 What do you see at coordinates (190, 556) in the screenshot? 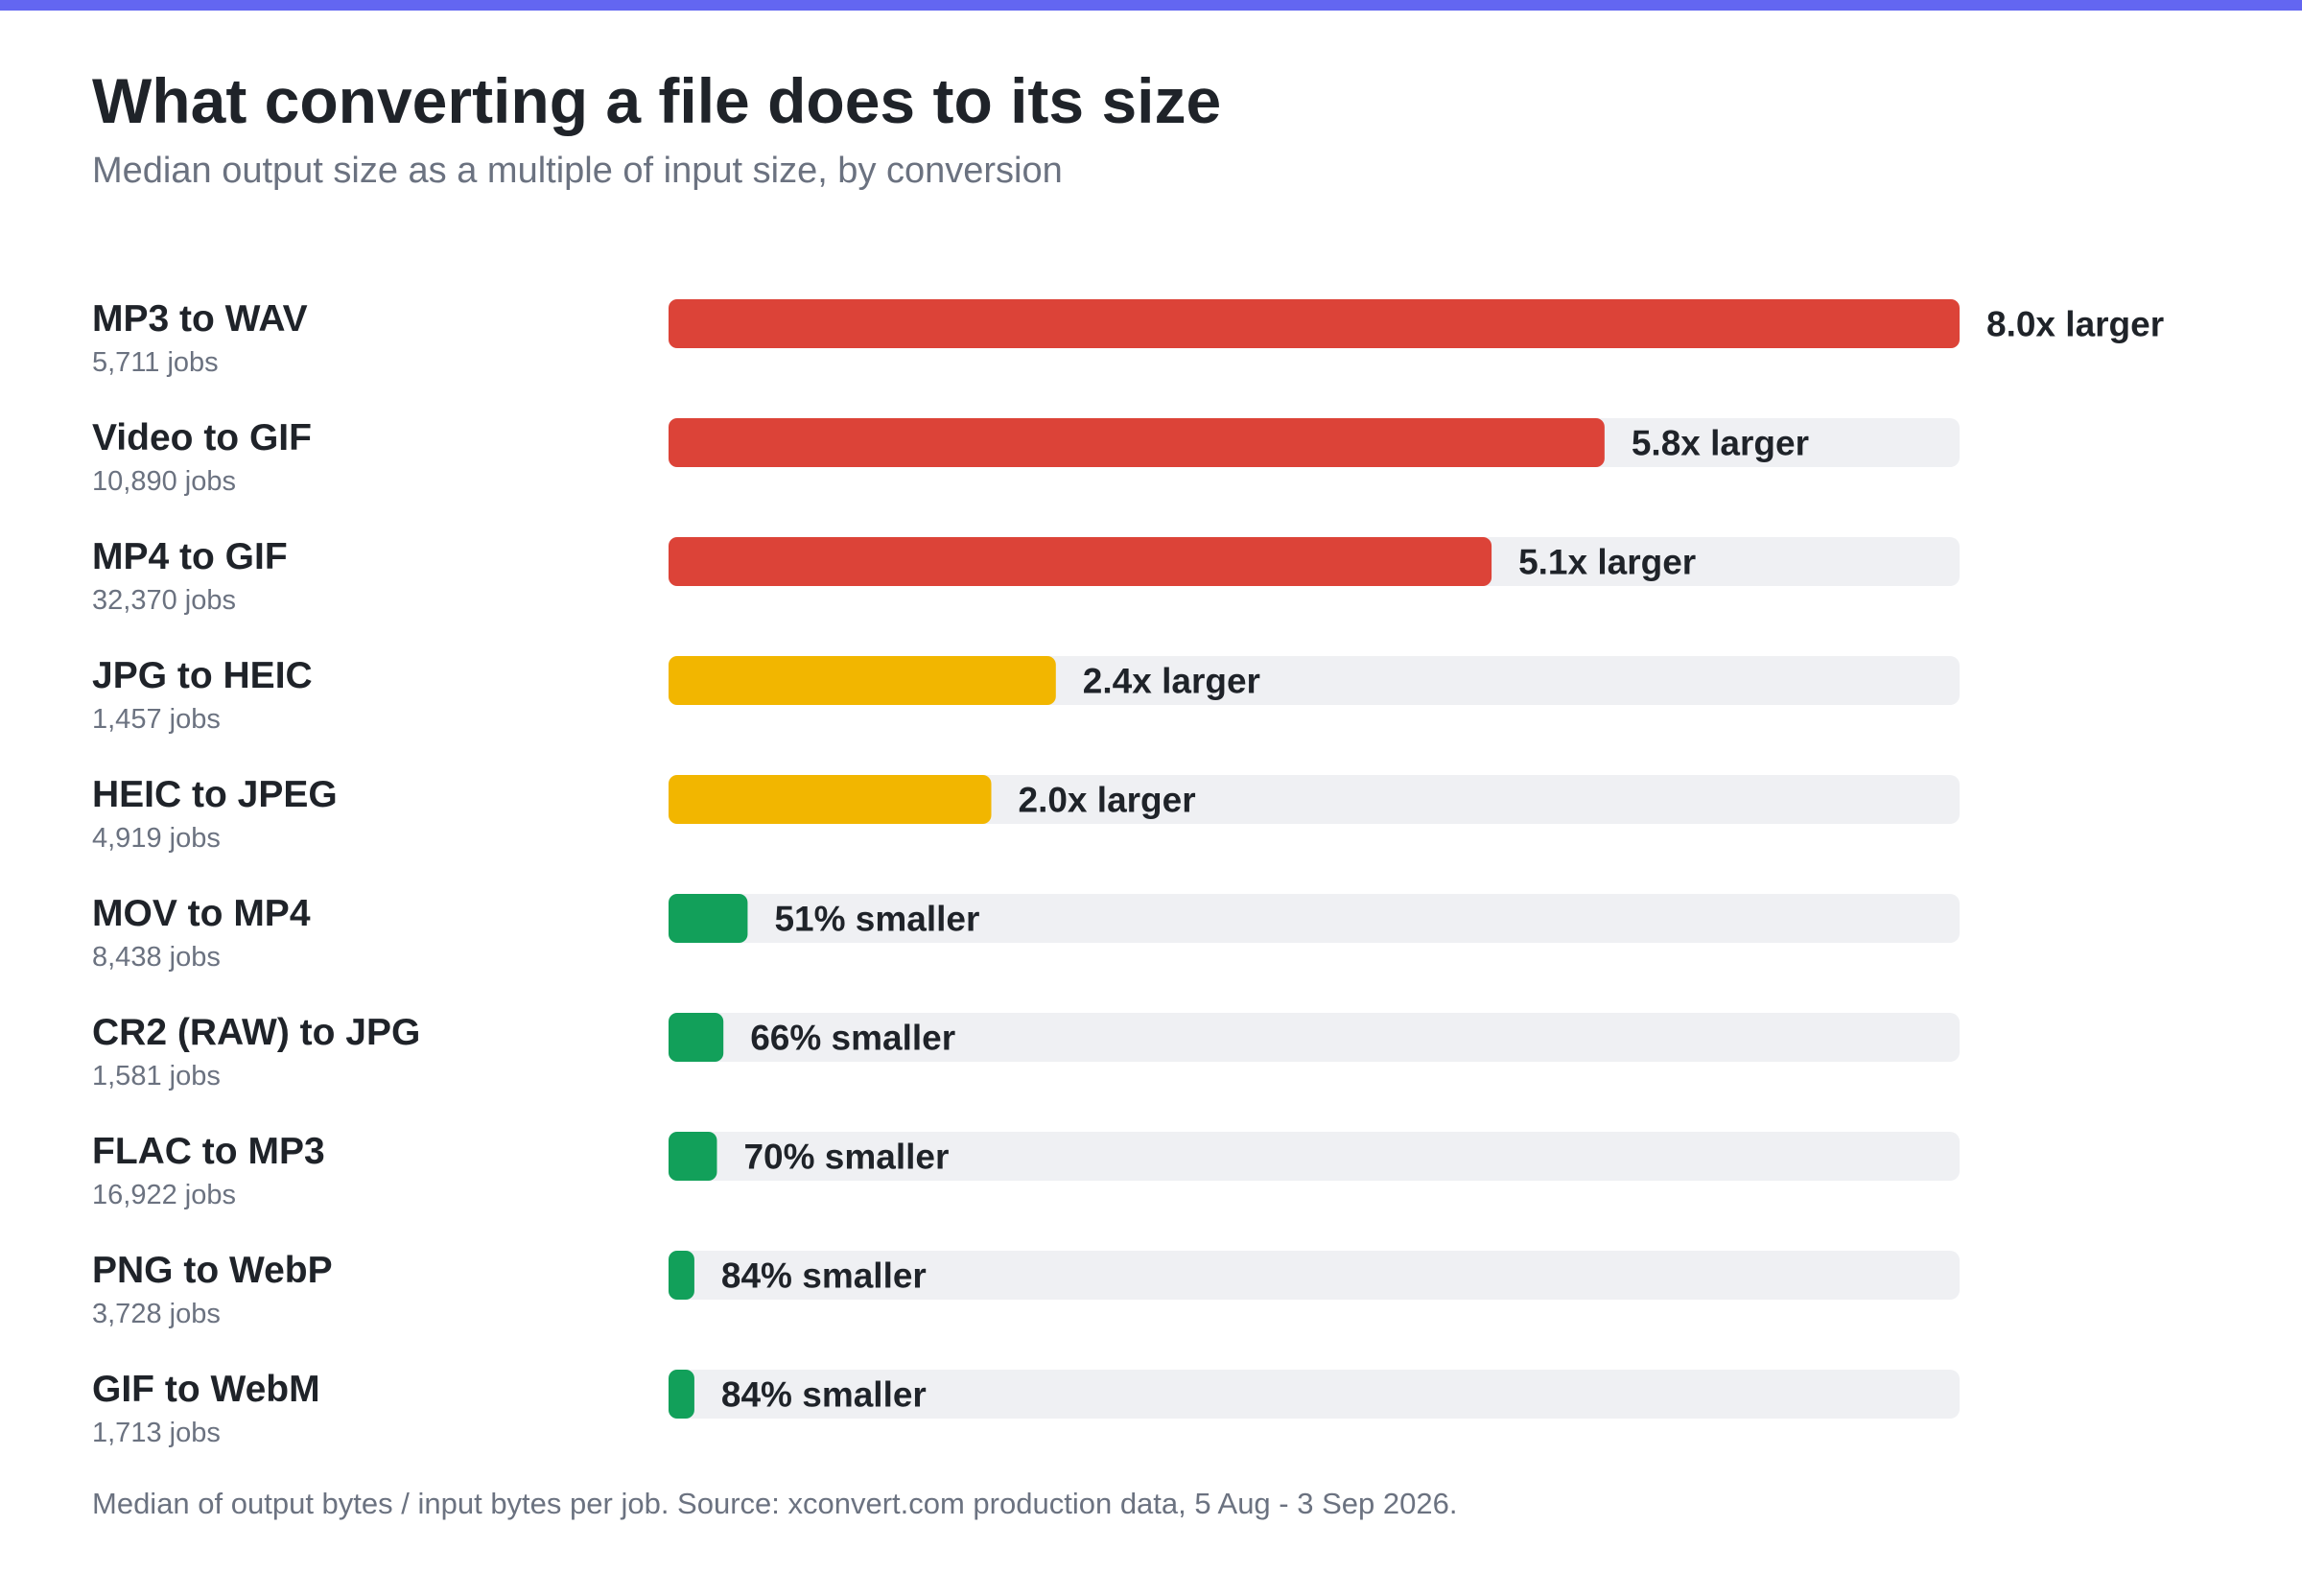
I see `category-label: MP4 to GIF` at bounding box center [190, 556].